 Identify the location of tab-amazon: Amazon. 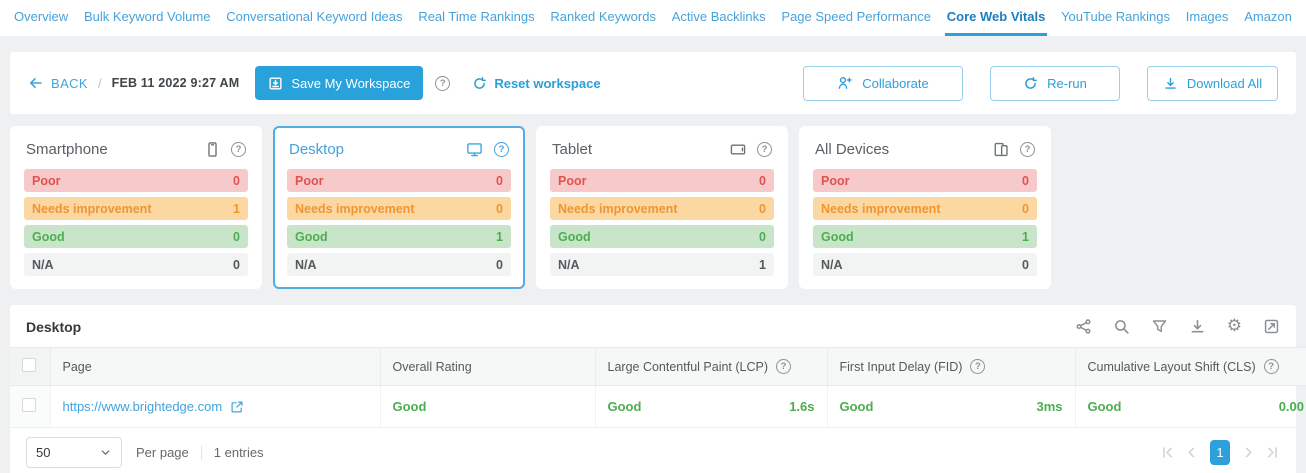
(1268, 16).